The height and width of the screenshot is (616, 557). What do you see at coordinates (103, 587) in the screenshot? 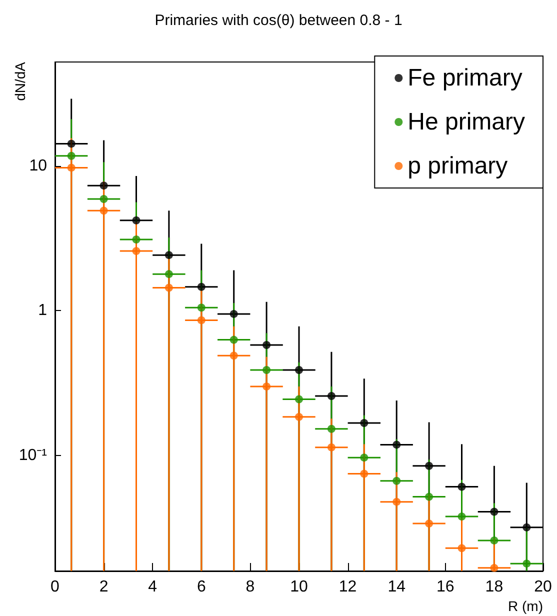
I see `x-tick-label: 2` at bounding box center [103, 587].